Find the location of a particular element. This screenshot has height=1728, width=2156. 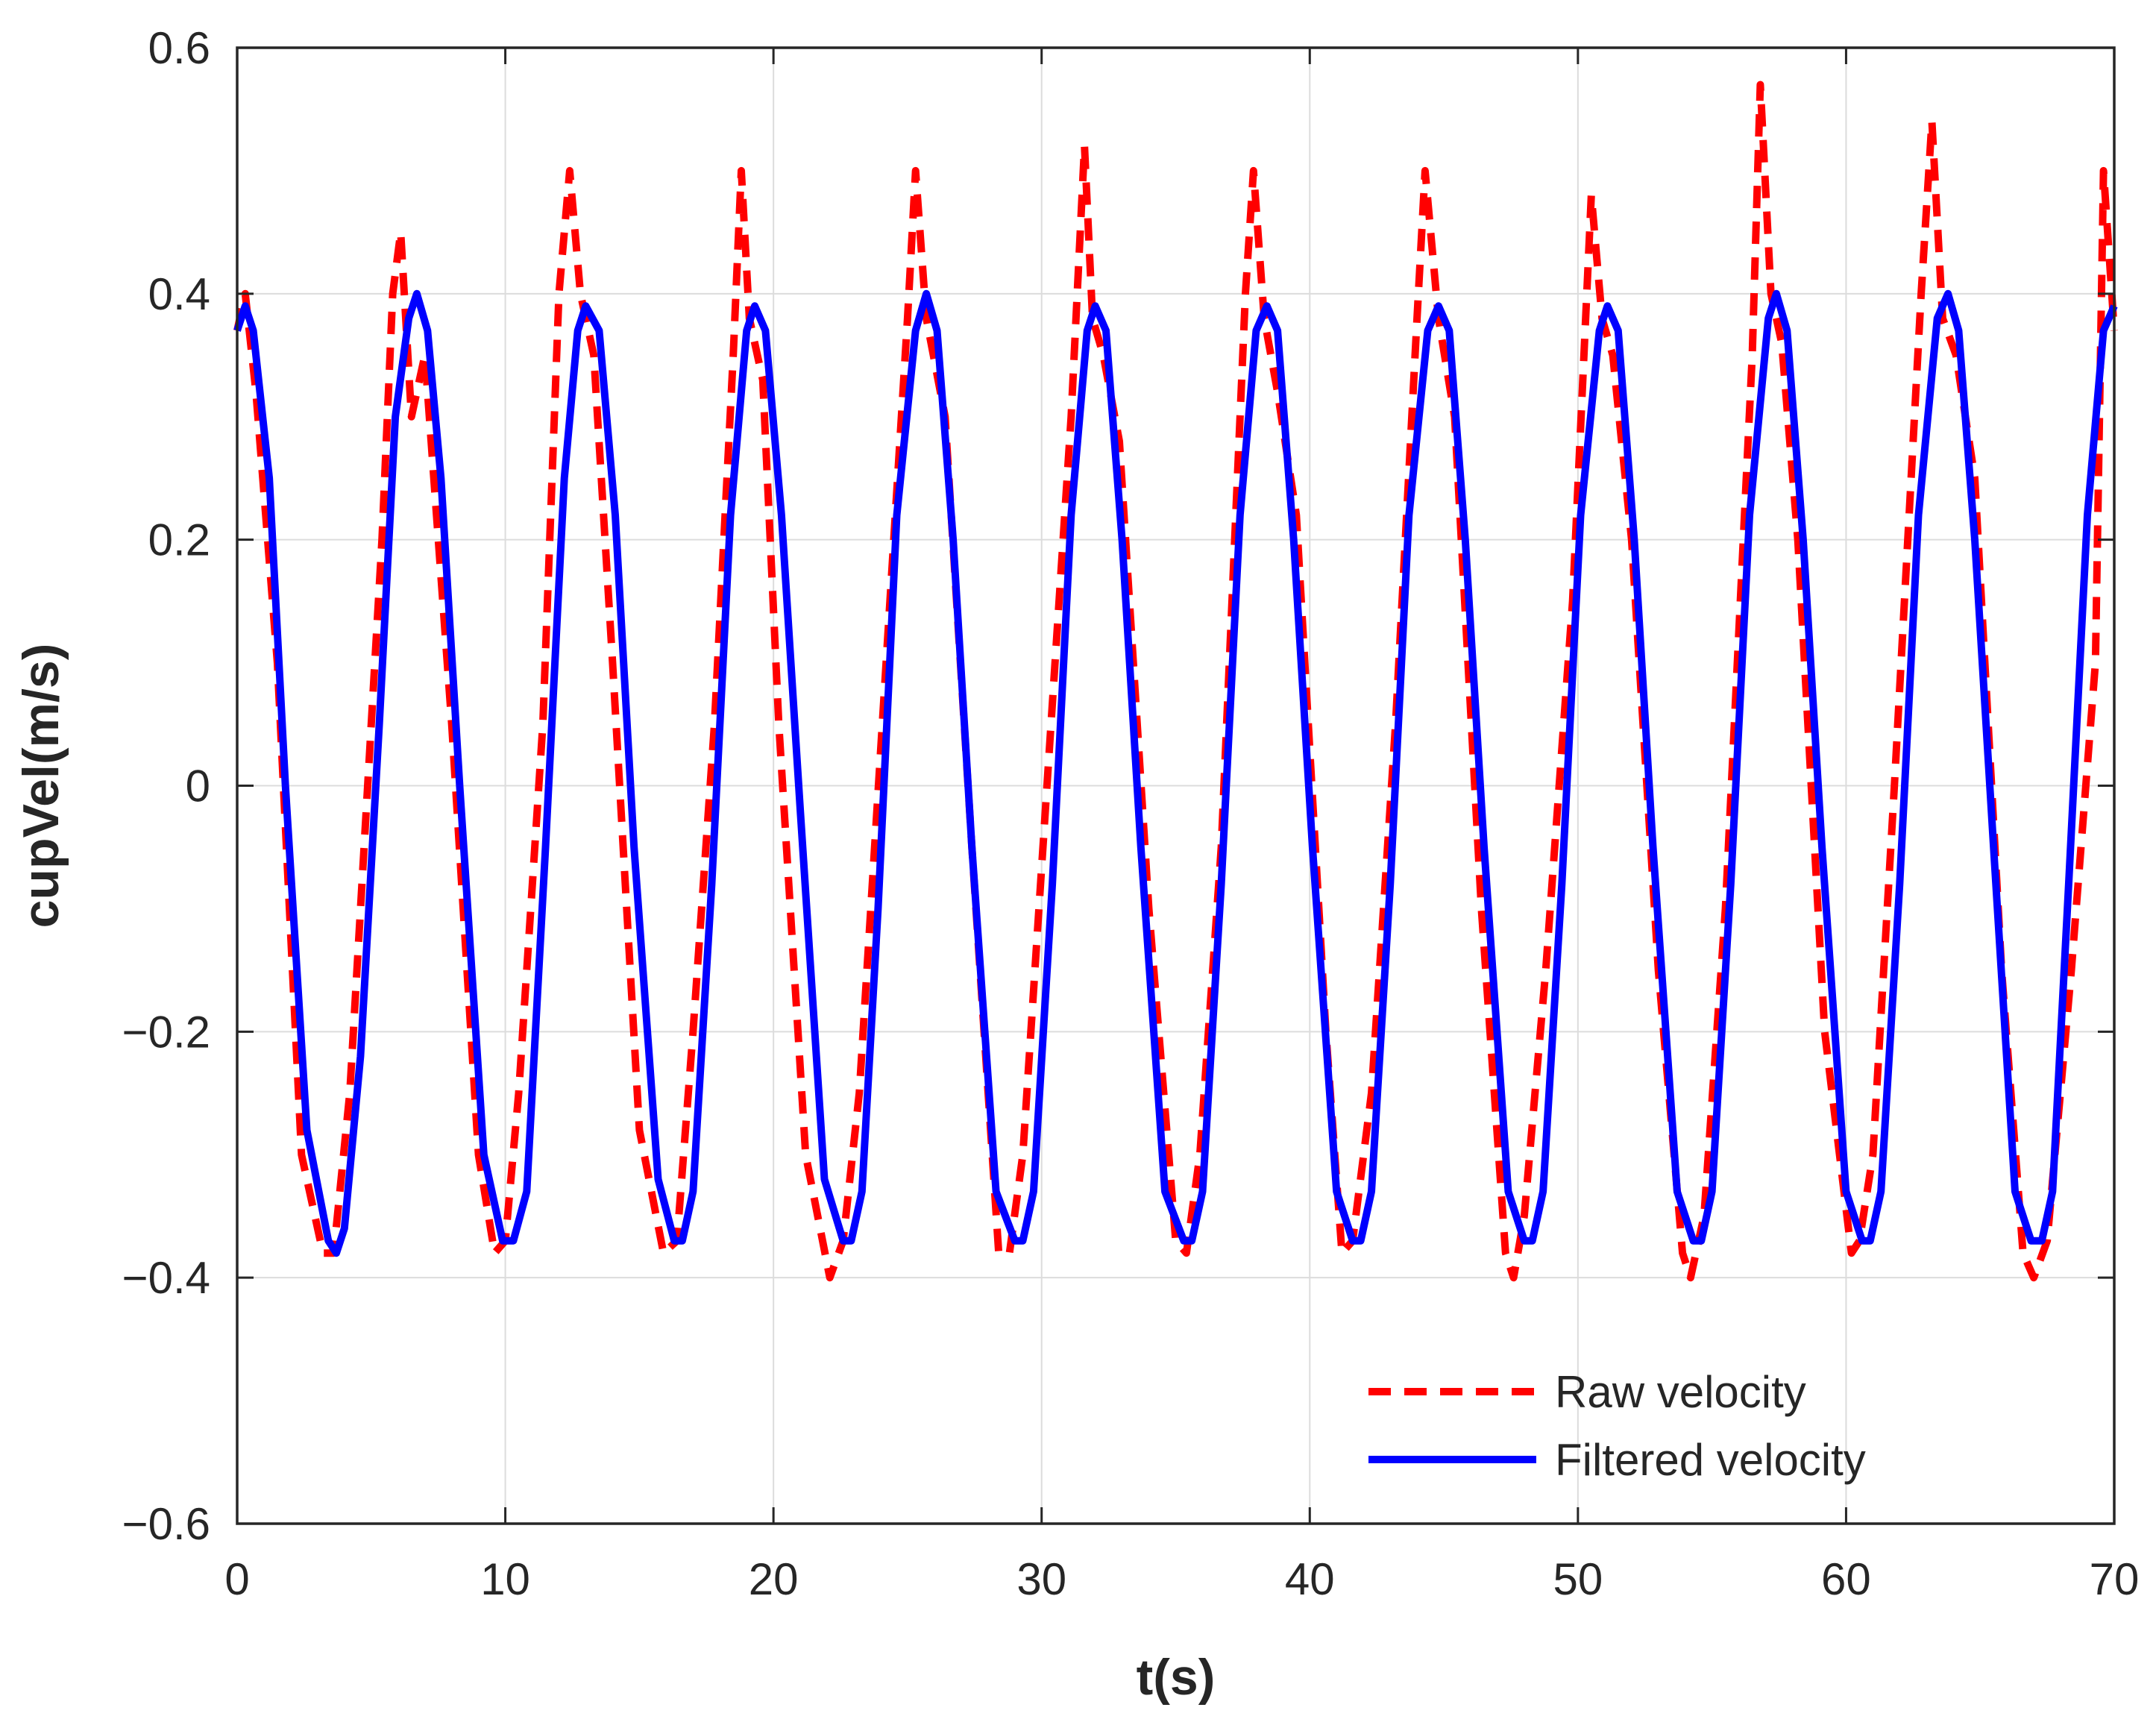

legend: Raw velocity Filtered velocity is located at coordinates (1617, 1426).